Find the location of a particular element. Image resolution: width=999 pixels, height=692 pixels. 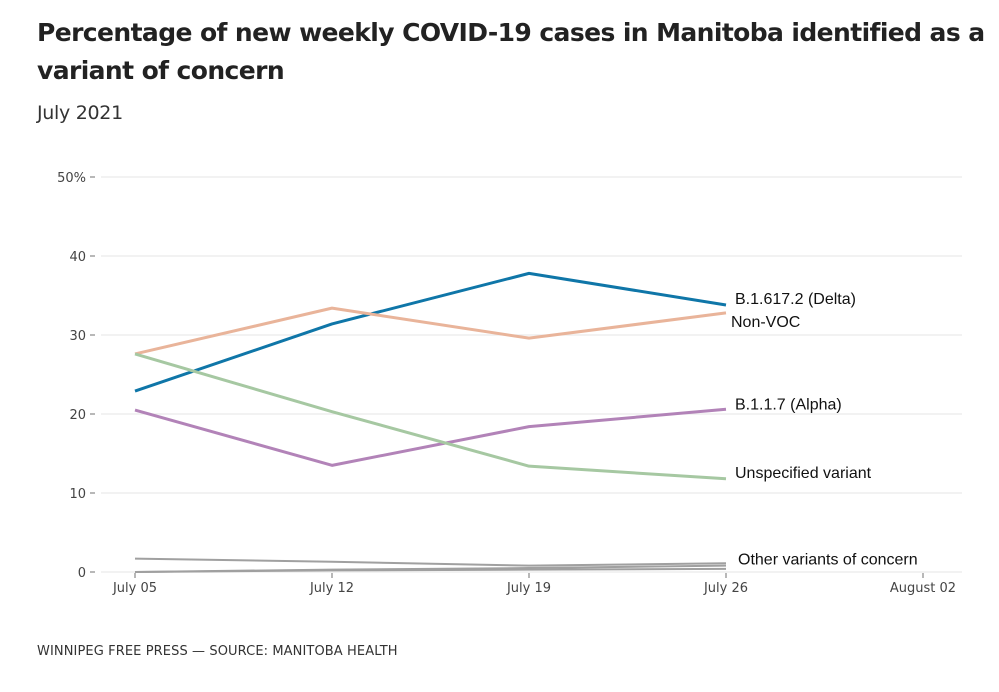

series-label: Other variants of concern is located at coordinates (828, 559).